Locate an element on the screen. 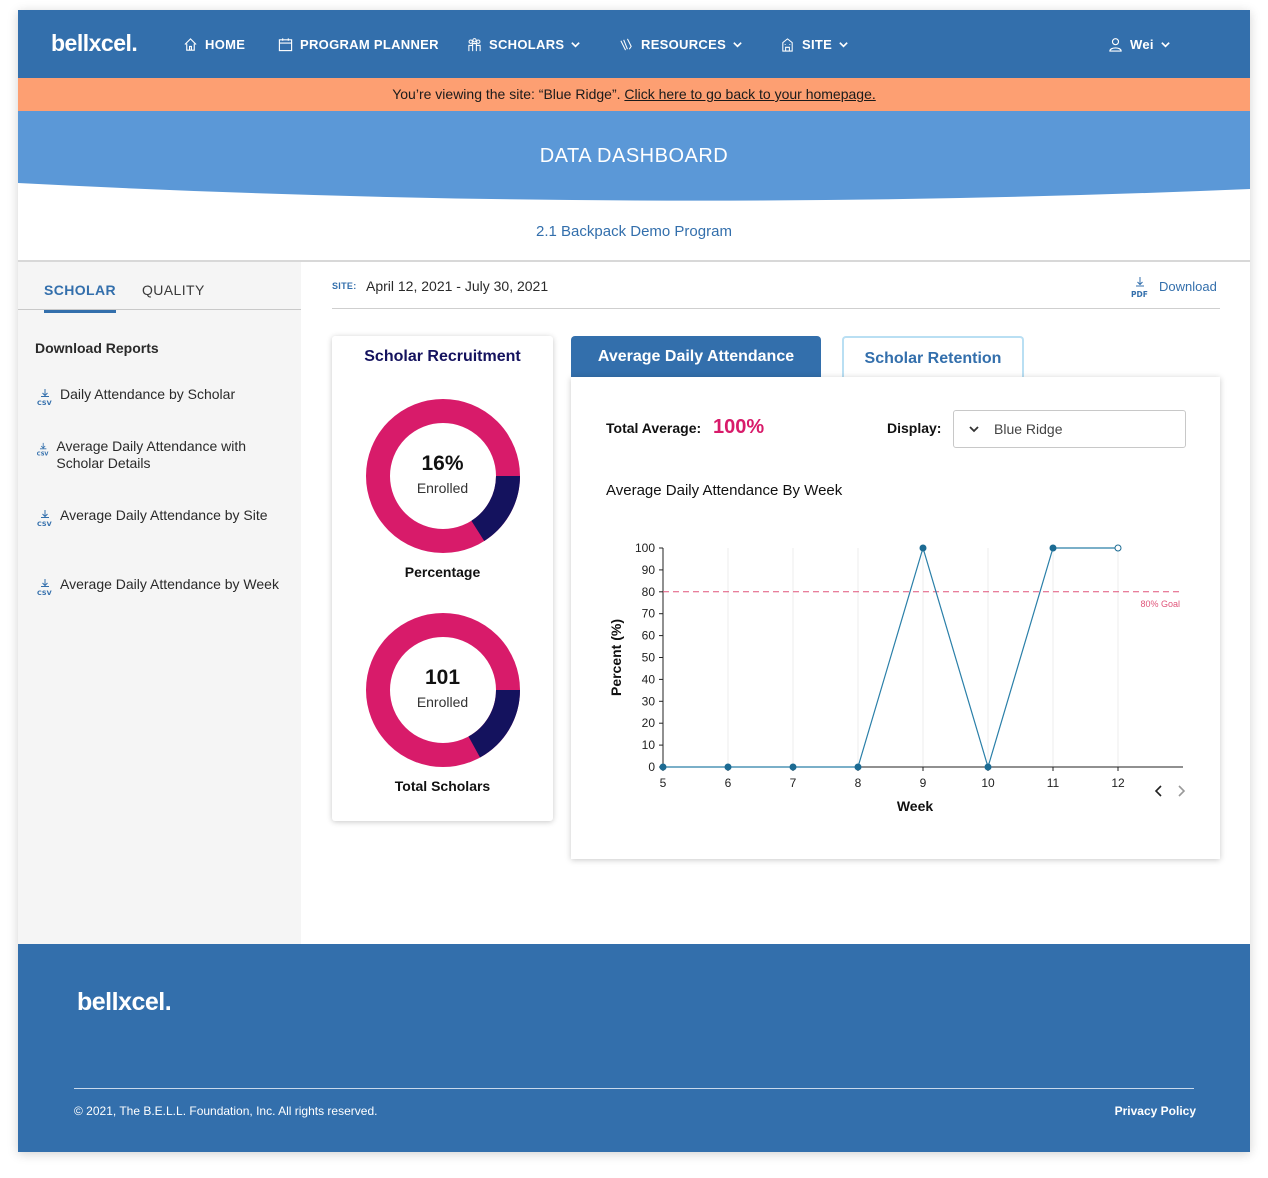 The height and width of the screenshot is (1178, 1268). display-select-value: Blue Ridge is located at coordinates (1028, 429).